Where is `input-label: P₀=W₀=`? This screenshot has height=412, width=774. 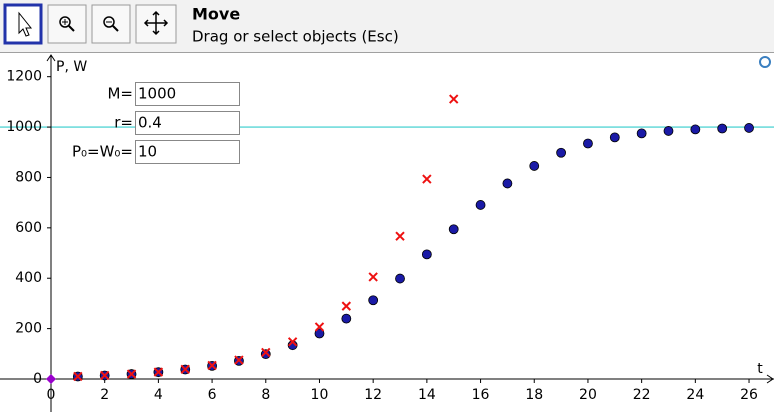
input-label: P₀=W₀= is located at coordinates (102, 152).